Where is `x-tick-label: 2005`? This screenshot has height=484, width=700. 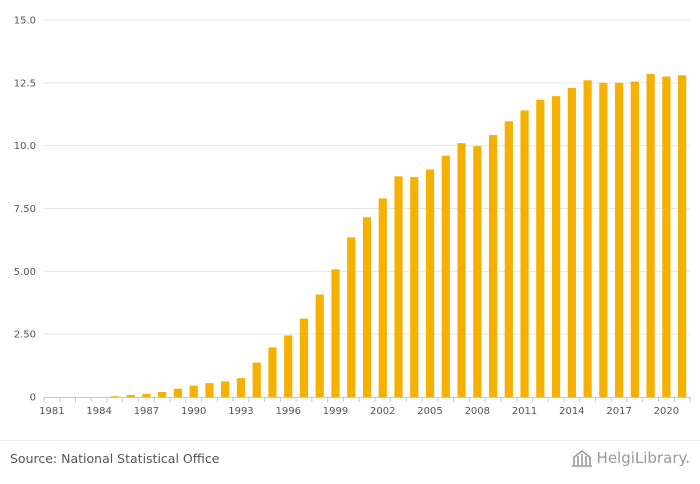 x-tick-label: 2005 is located at coordinates (429, 411).